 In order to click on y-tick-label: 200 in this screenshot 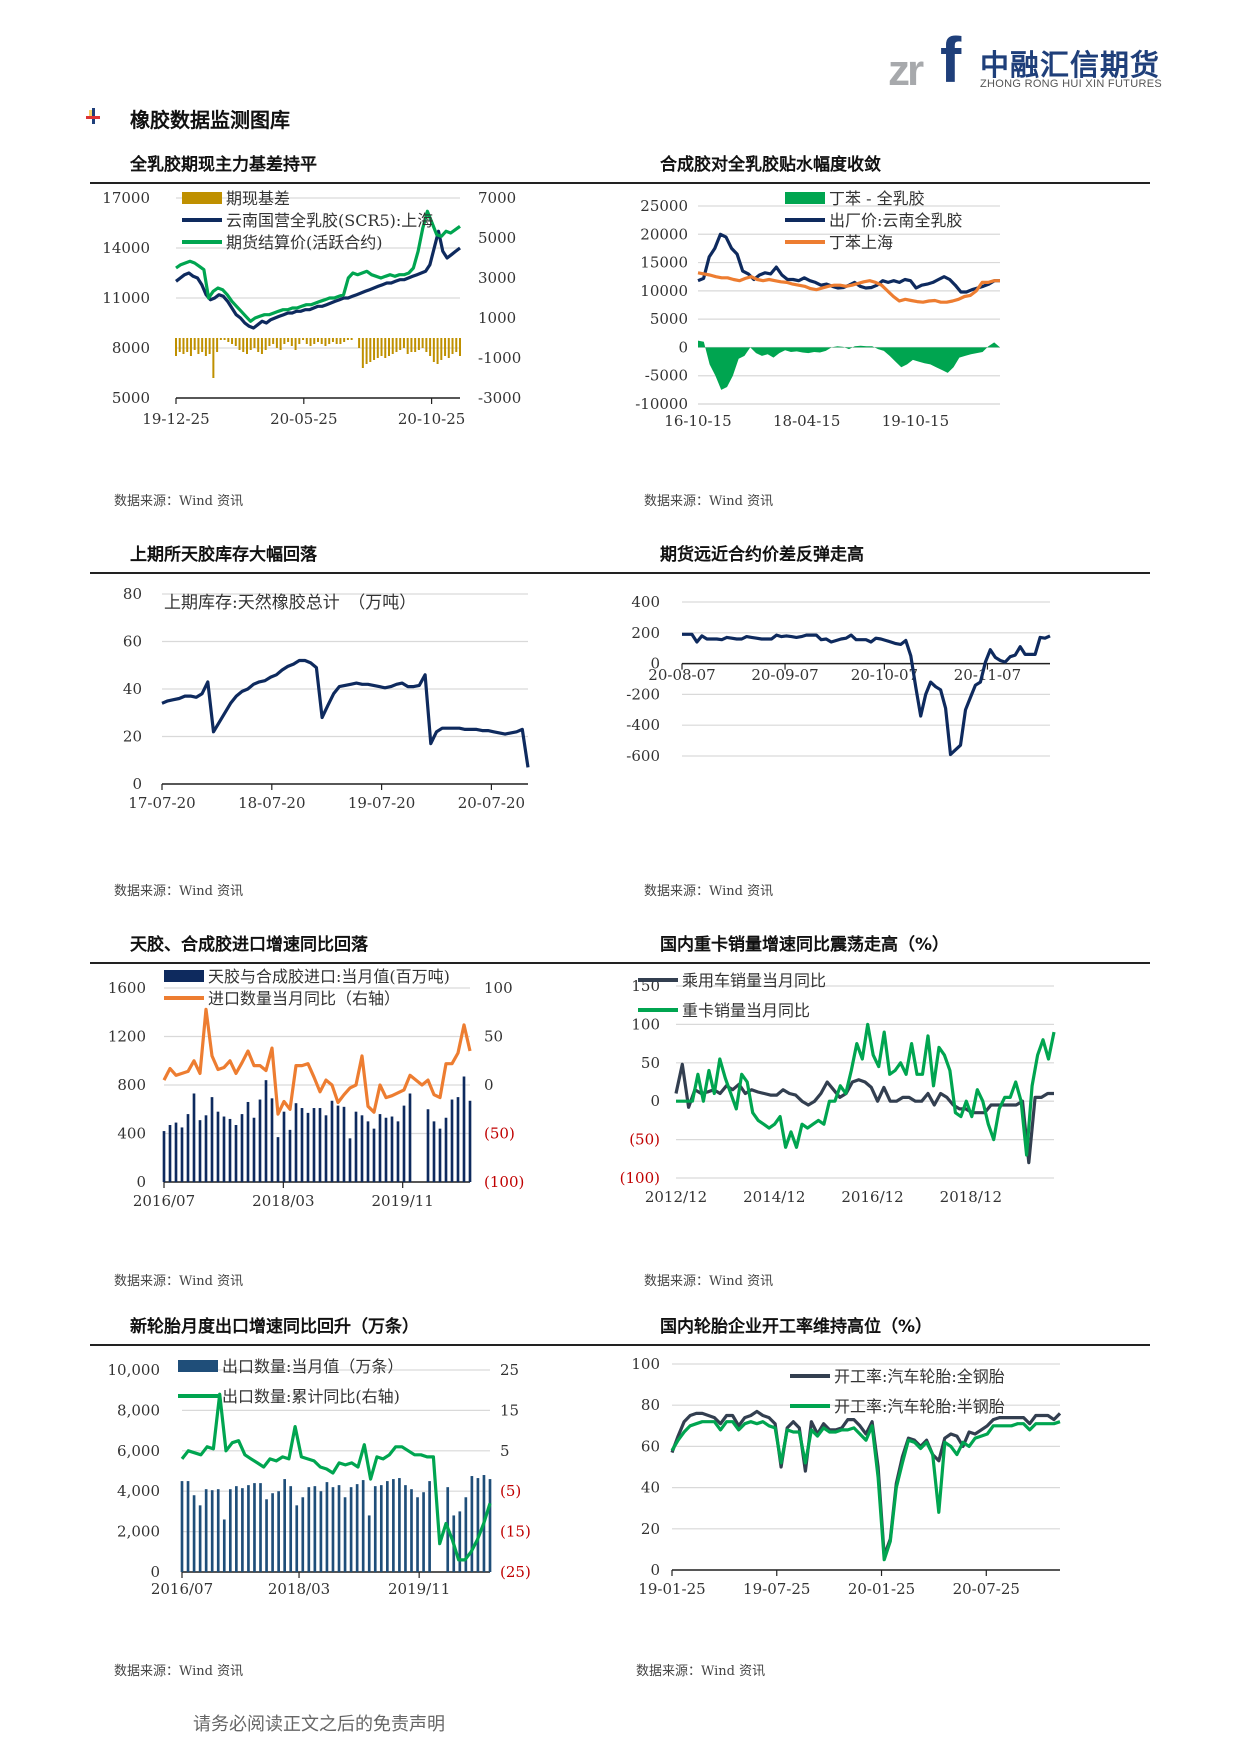, I will do `click(645, 633)`.